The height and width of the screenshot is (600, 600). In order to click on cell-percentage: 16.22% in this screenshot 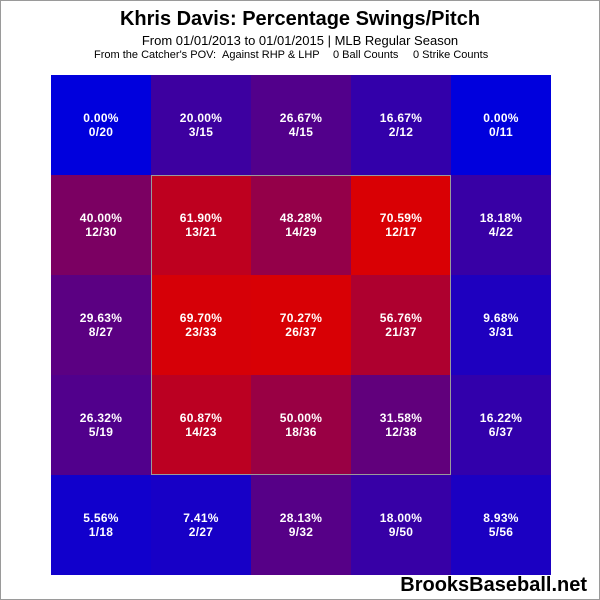, I will do `click(501, 418)`.